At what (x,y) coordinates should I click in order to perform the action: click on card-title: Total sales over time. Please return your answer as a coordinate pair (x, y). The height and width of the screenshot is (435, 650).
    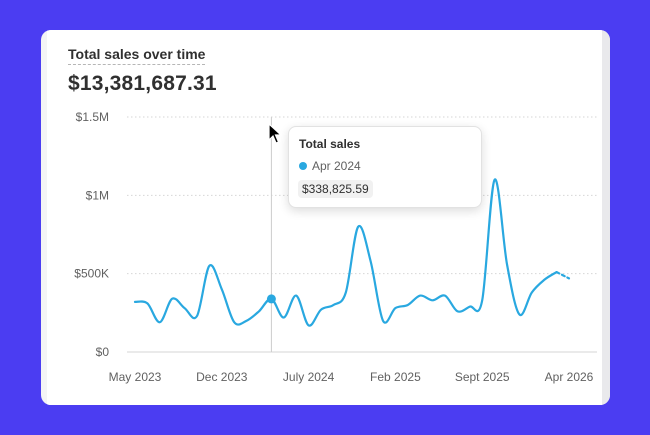
    Looking at the image, I should click on (137, 55).